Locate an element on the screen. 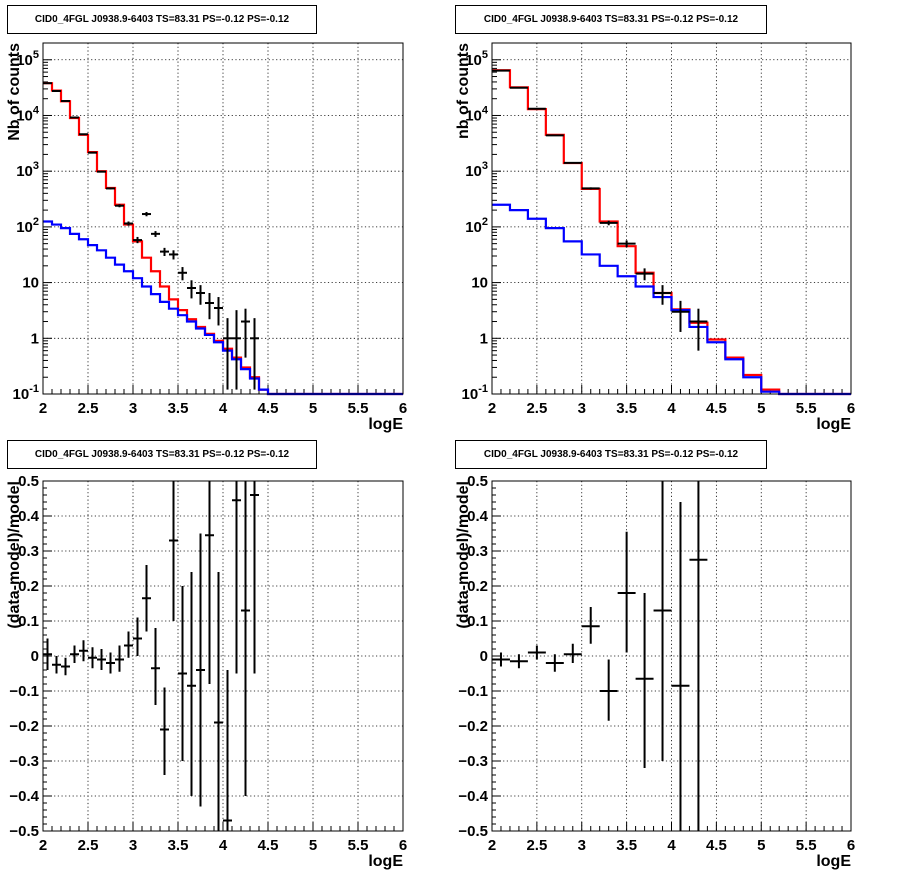  x-tick-label: 2.5 is located at coordinates (88, 845).